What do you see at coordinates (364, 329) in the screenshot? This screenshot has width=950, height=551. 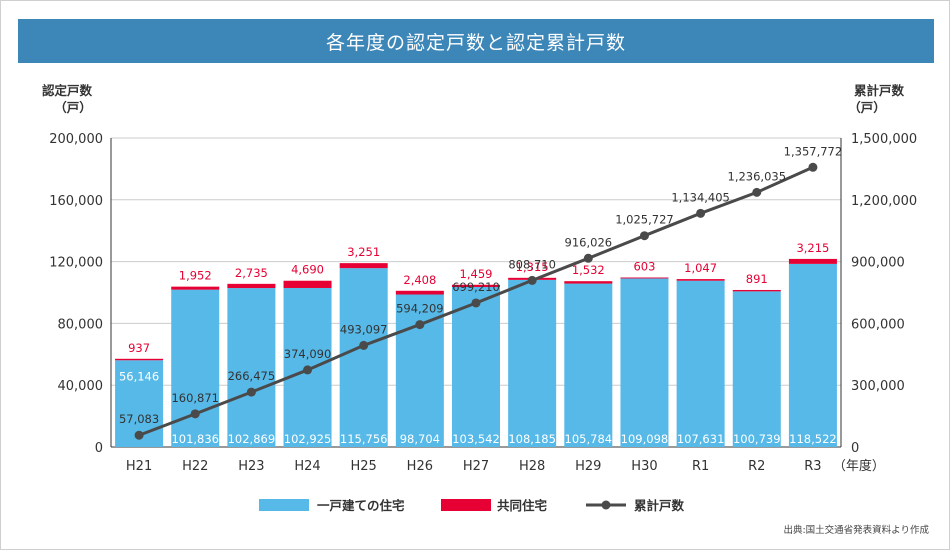 I see `cumulative-label: 493,097` at bounding box center [364, 329].